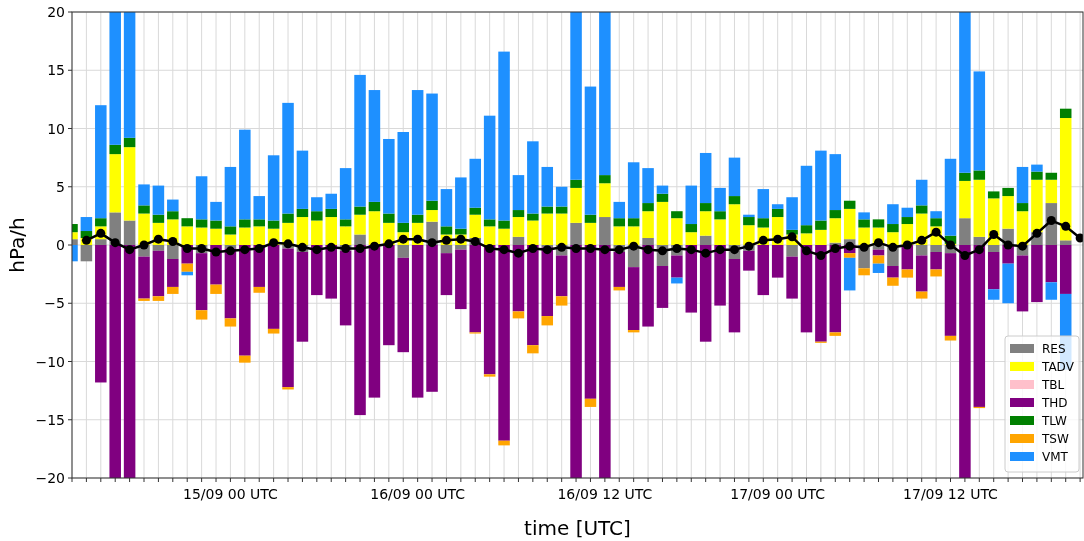  Describe the element at coordinates (1053, 385) in the screenshot. I see `legend-label: TBL` at that location.